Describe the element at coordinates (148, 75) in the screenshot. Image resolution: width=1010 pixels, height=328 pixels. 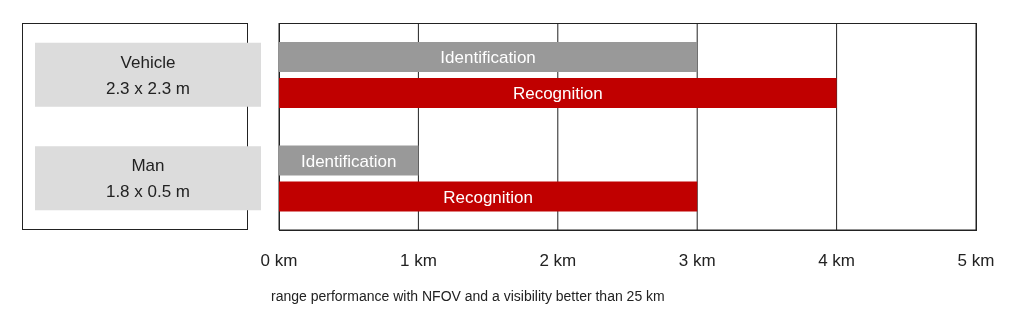
I see `y-tick-label: Vehicle 2.3 x 2.3 m` at that location.